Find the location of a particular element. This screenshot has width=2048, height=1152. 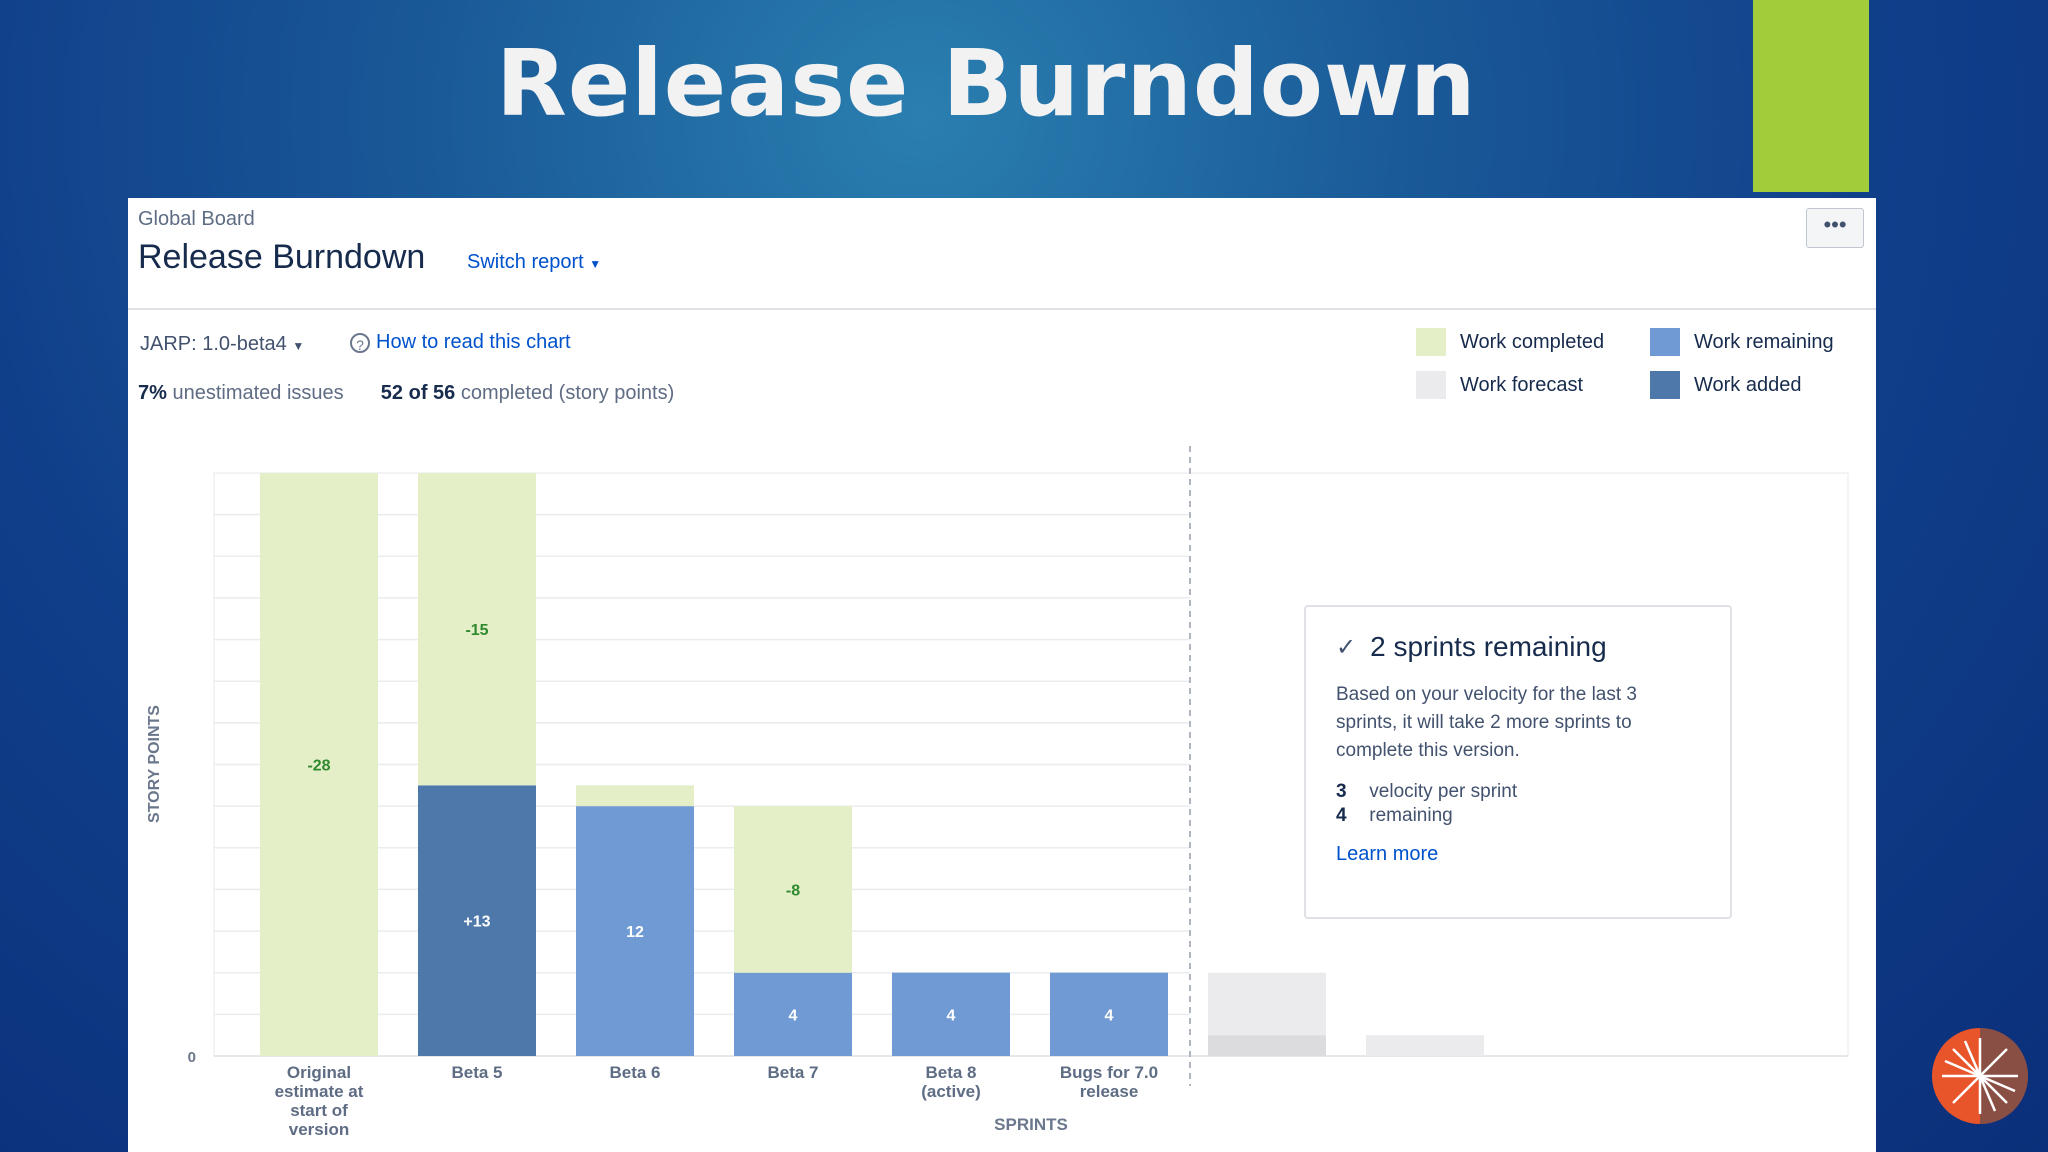

learn-more-link: Learn more is located at coordinates (1387, 854).